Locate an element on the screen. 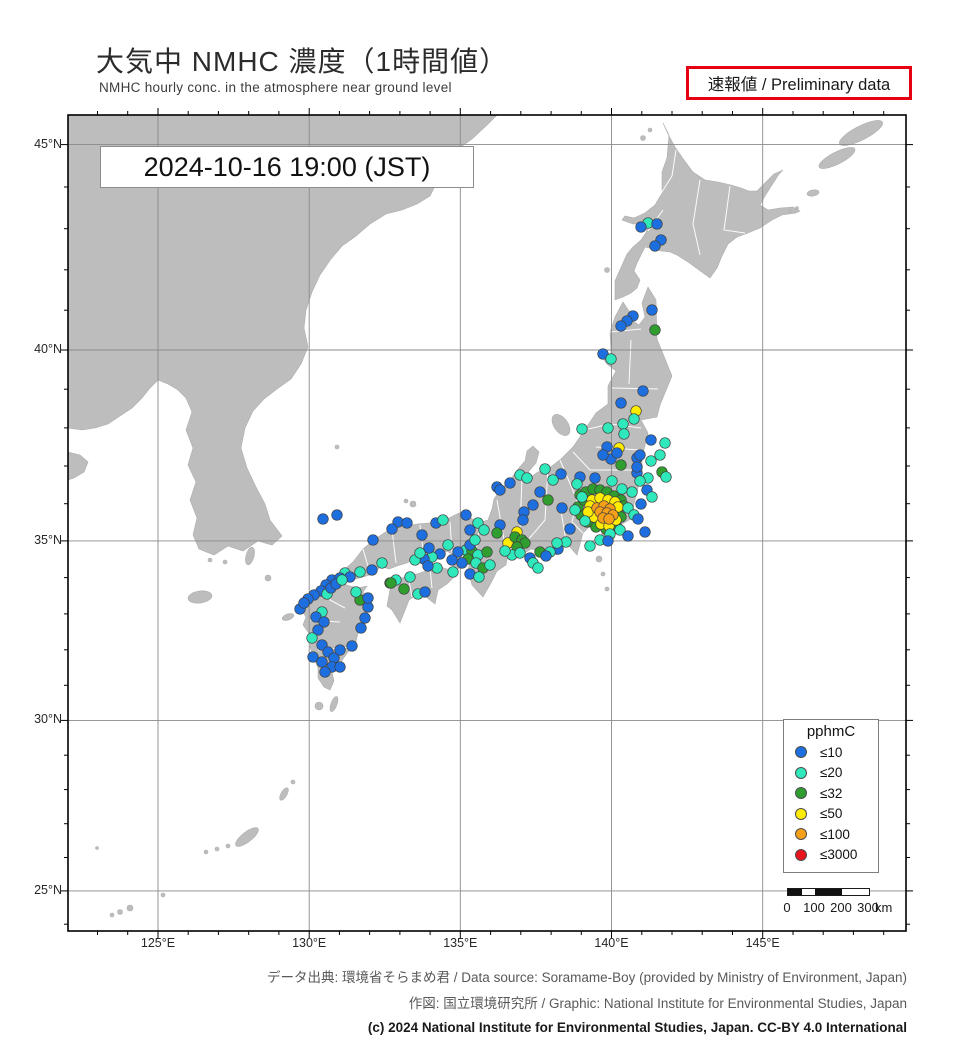 The height and width of the screenshot is (1060, 980). island-etorofu is located at coordinates (861, 133).